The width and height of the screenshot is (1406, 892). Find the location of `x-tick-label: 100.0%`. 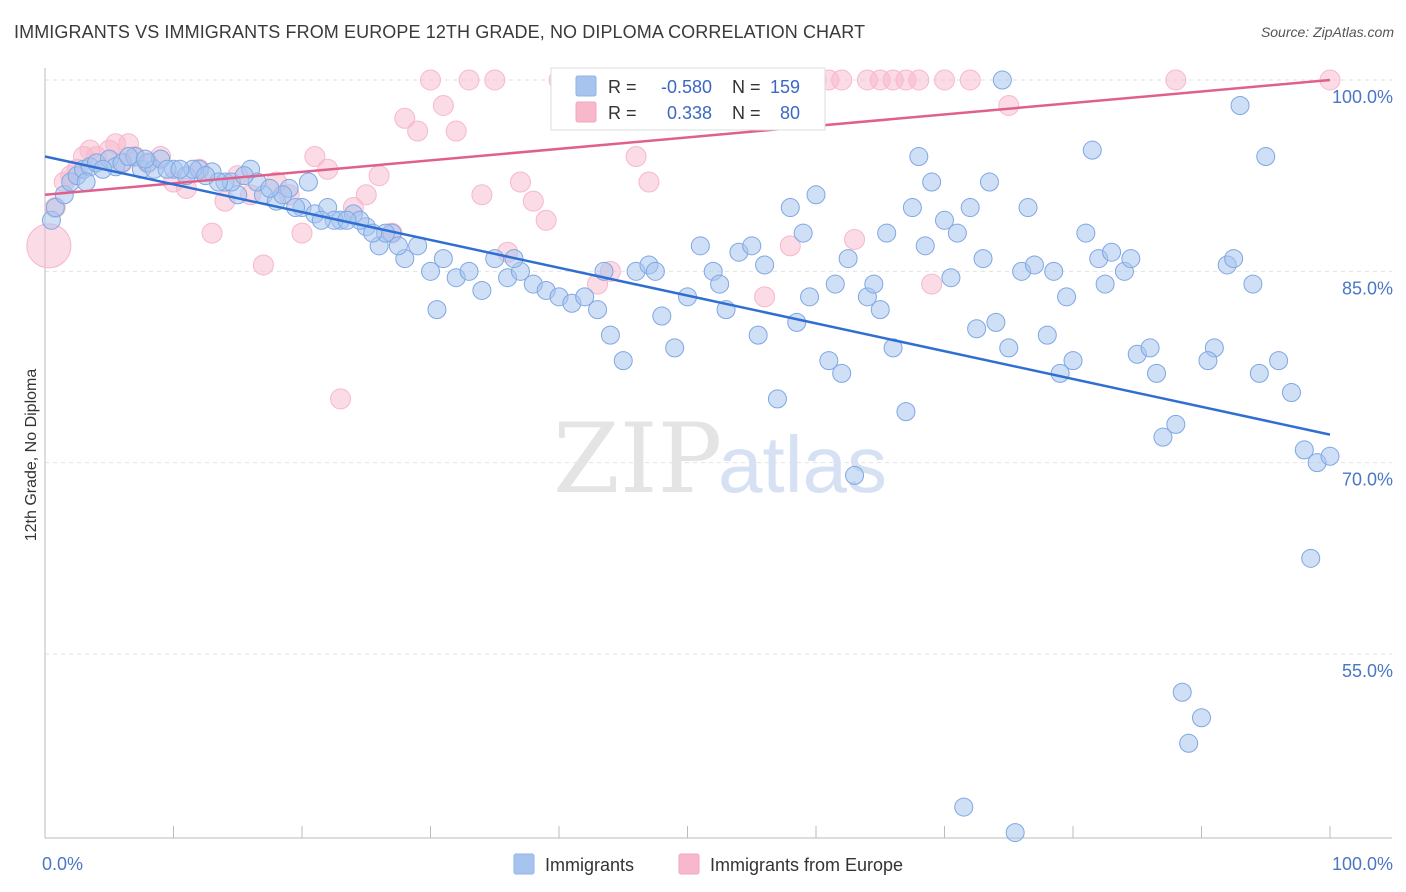

x-tick-label: 100.0% is located at coordinates (1362, 864).